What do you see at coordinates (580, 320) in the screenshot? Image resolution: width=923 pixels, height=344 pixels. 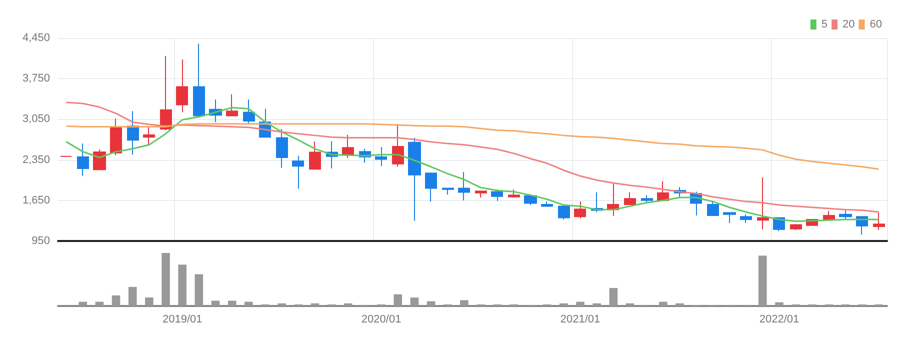 I see `x-tick-label: 2021/01` at bounding box center [580, 320].